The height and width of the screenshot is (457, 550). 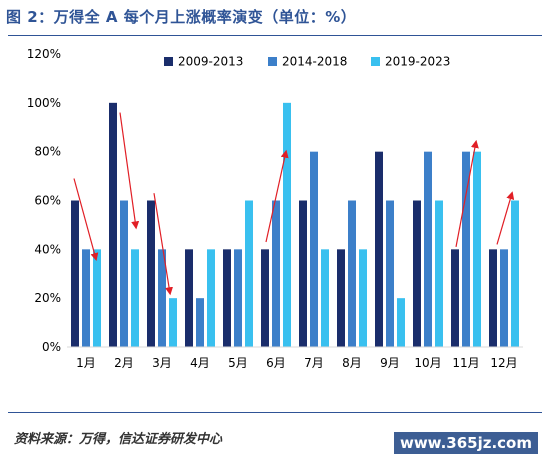 What do you see at coordinates (238, 363) in the screenshot?
I see `x-tick-label: 5月` at bounding box center [238, 363].